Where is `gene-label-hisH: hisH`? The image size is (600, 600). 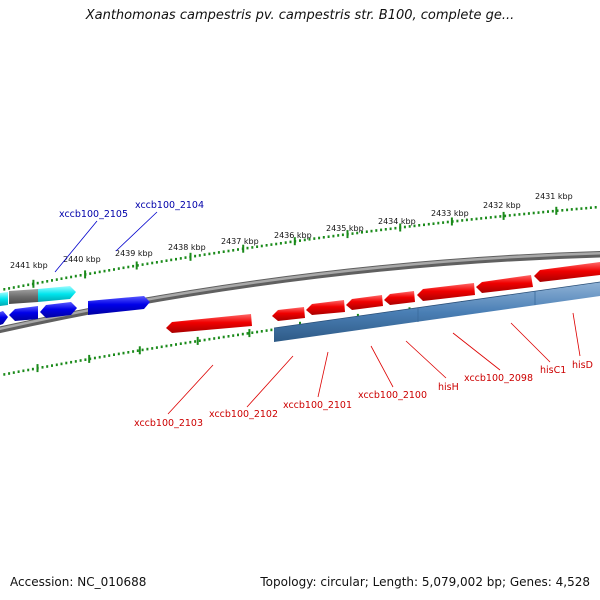
gene-label-hisH: hisH is located at coordinates (448, 387).